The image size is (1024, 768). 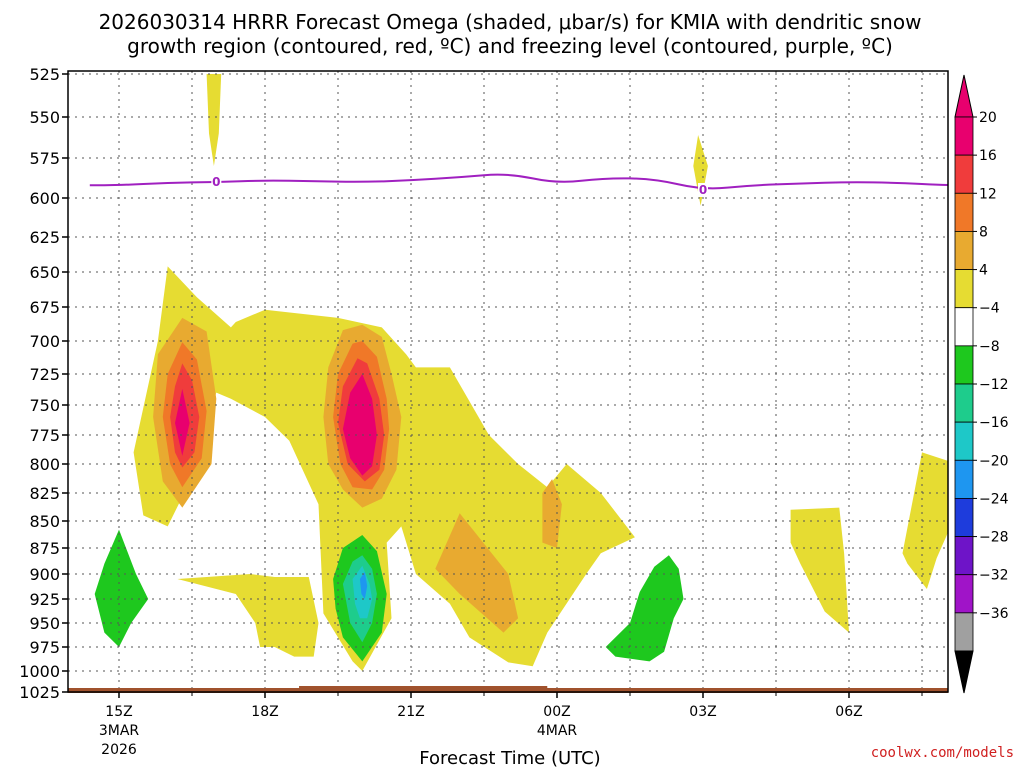 What do you see at coordinates (44, 341) in the screenshot?
I see `y-tick-label: 700` at bounding box center [44, 341].